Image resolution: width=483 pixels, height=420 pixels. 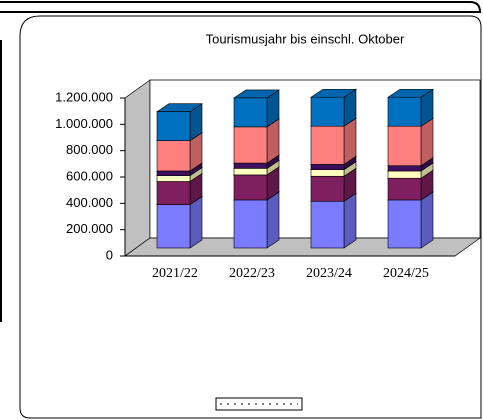 What do you see at coordinates (137, 168) in the screenshot?
I see `side-wall` at bounding box center [137, 168].